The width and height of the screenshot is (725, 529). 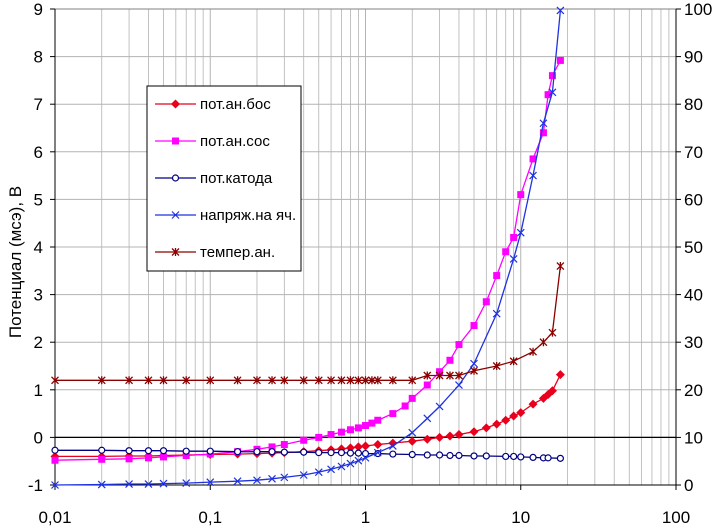 What do you see at coordinates (38, 247) in the screenshot?
I see `y-tick-label: 4` at bounding box center [38, 247].